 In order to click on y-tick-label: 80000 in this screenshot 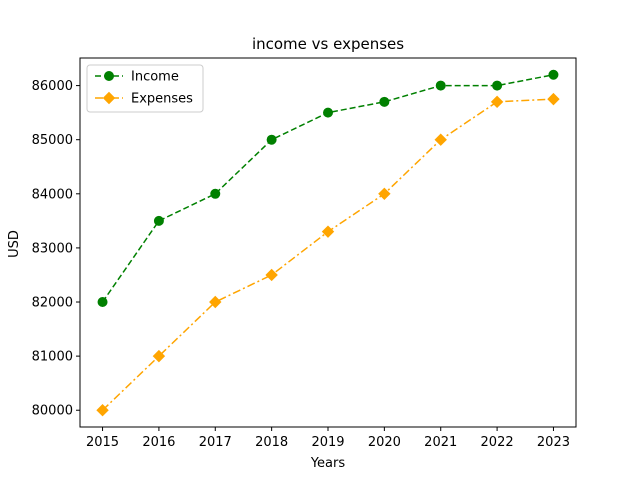, I will do `click(52, 411)`.